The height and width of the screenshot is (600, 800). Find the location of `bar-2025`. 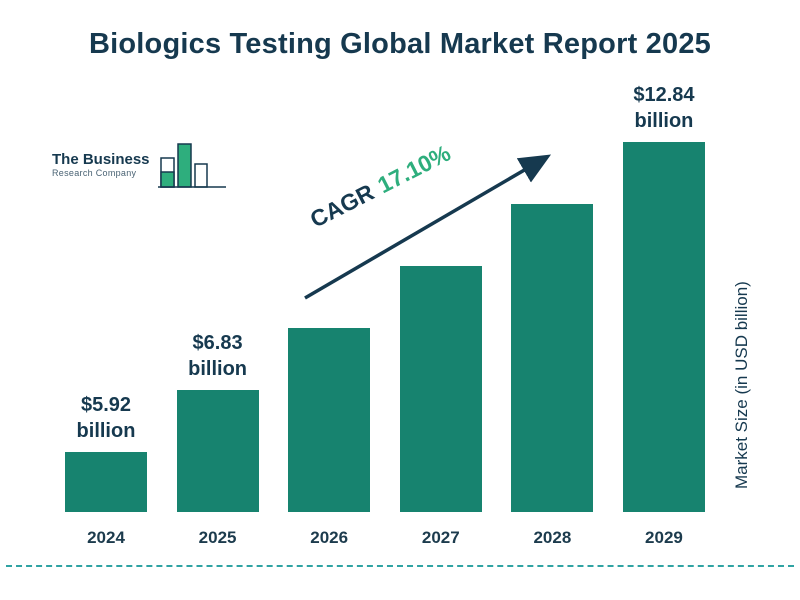

bar-2025 is located at coordinates (217, 451).